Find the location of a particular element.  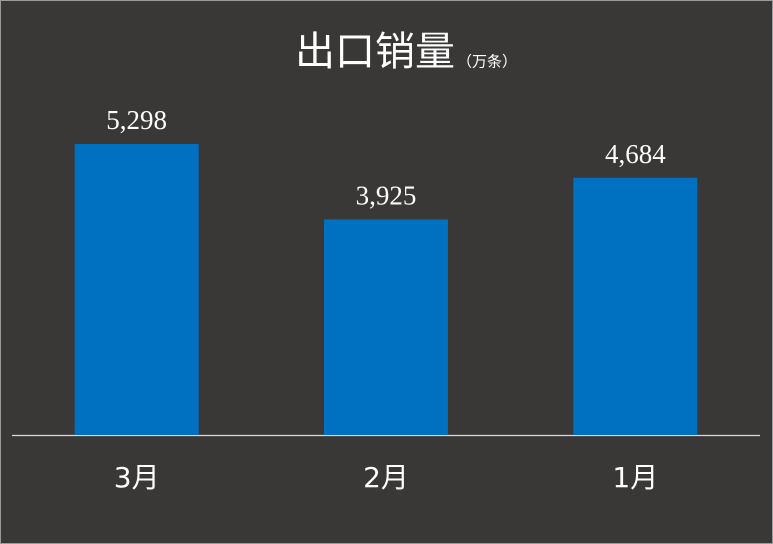

x-tick-label: 3月 is located at coordinates (137, 477).